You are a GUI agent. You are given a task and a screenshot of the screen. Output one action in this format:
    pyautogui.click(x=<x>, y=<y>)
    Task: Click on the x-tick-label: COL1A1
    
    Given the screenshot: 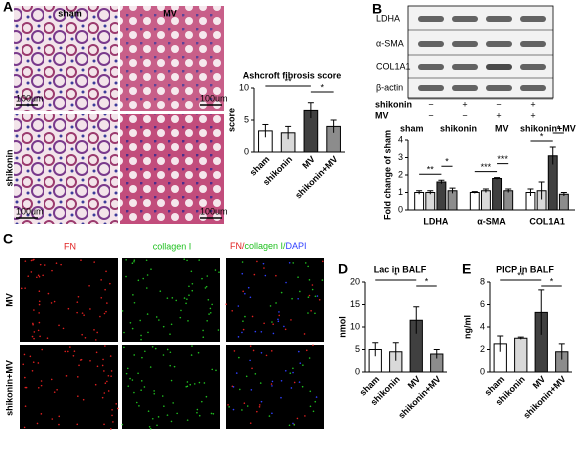 What is the action you would take?
    pyautogui.click(x=547, y=221)
    